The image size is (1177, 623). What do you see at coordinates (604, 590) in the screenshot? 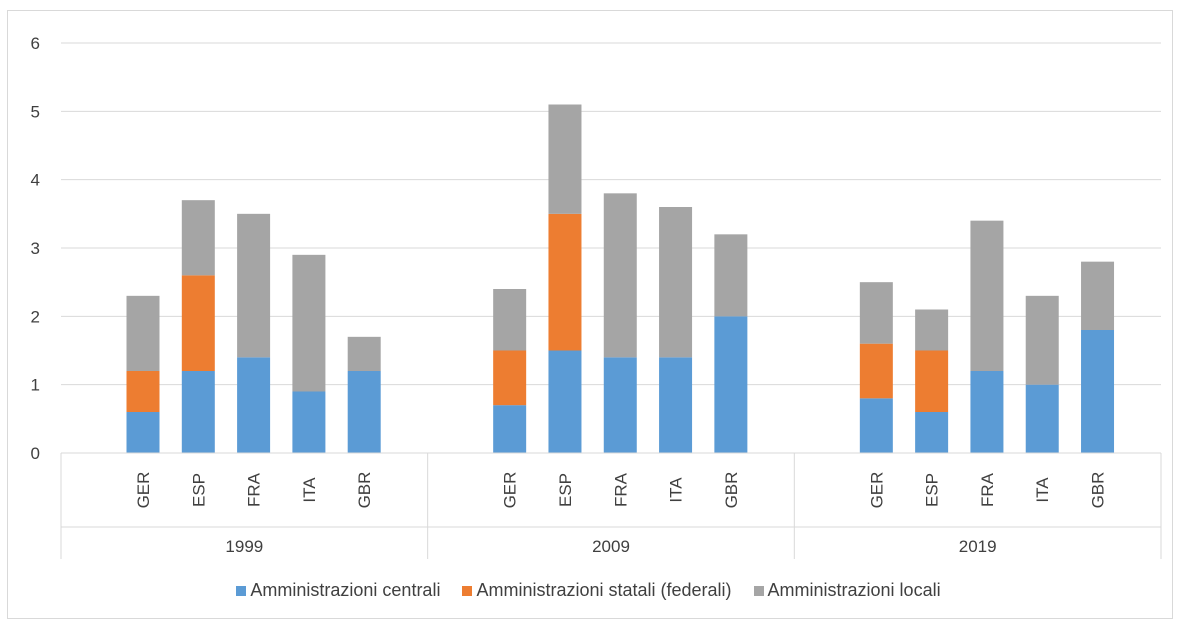
I see `legend-label-statali: Amministrazioni statali (federali)` at bounding box center [604, 590].